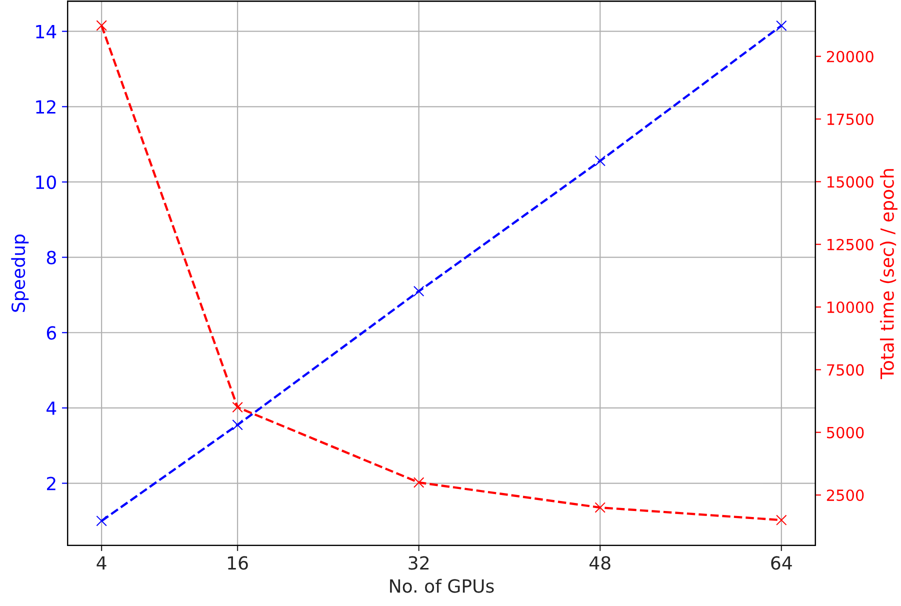 This screenshot has width=901, height=606. I want to click on y2-axis-title: Total time (sec) / epoch, so click(889, 274).